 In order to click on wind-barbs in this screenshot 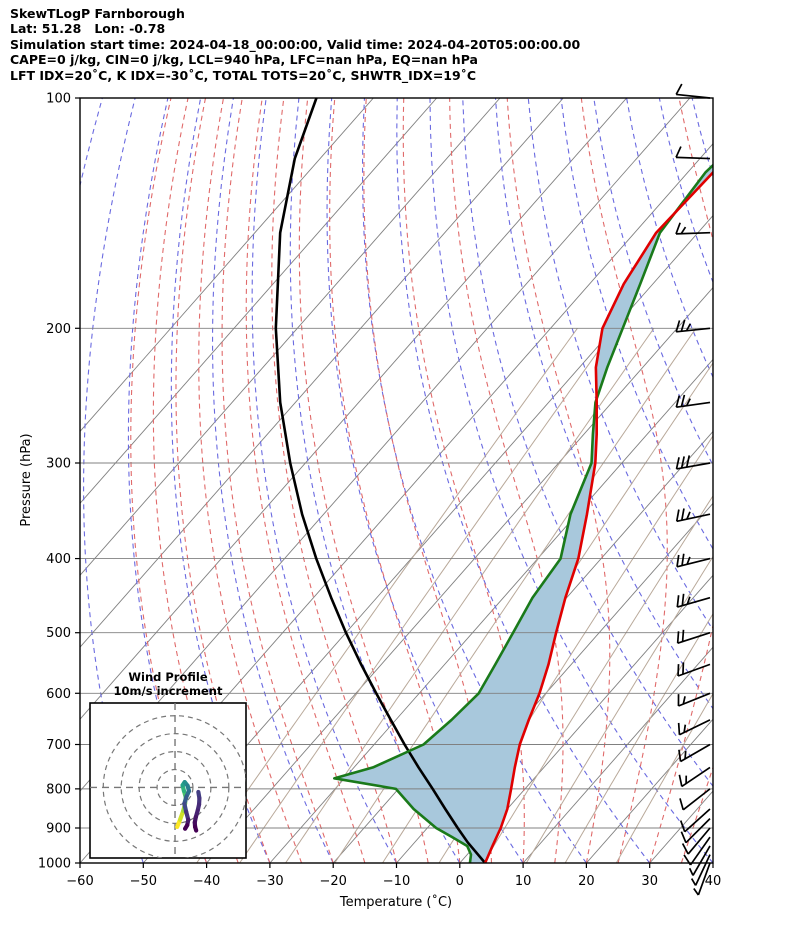, I will do `click(693, 489)`.